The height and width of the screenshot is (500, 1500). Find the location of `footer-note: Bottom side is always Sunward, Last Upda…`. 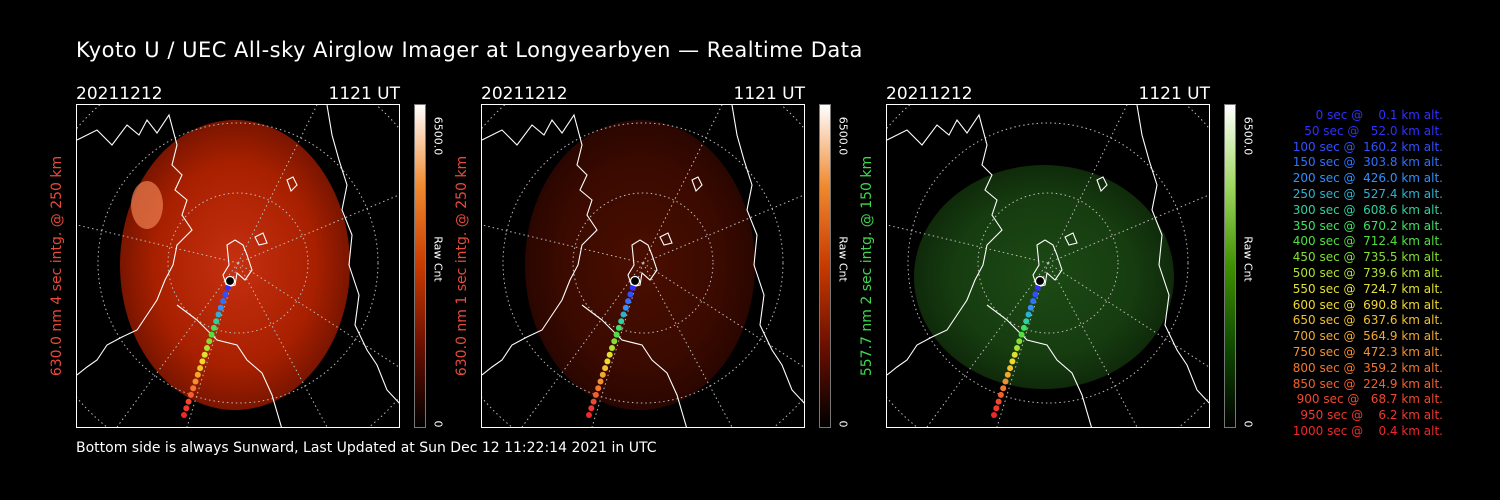

footer-note: Bottom side is always Sunward, Last Upda… is located at coordinates (366, 448).